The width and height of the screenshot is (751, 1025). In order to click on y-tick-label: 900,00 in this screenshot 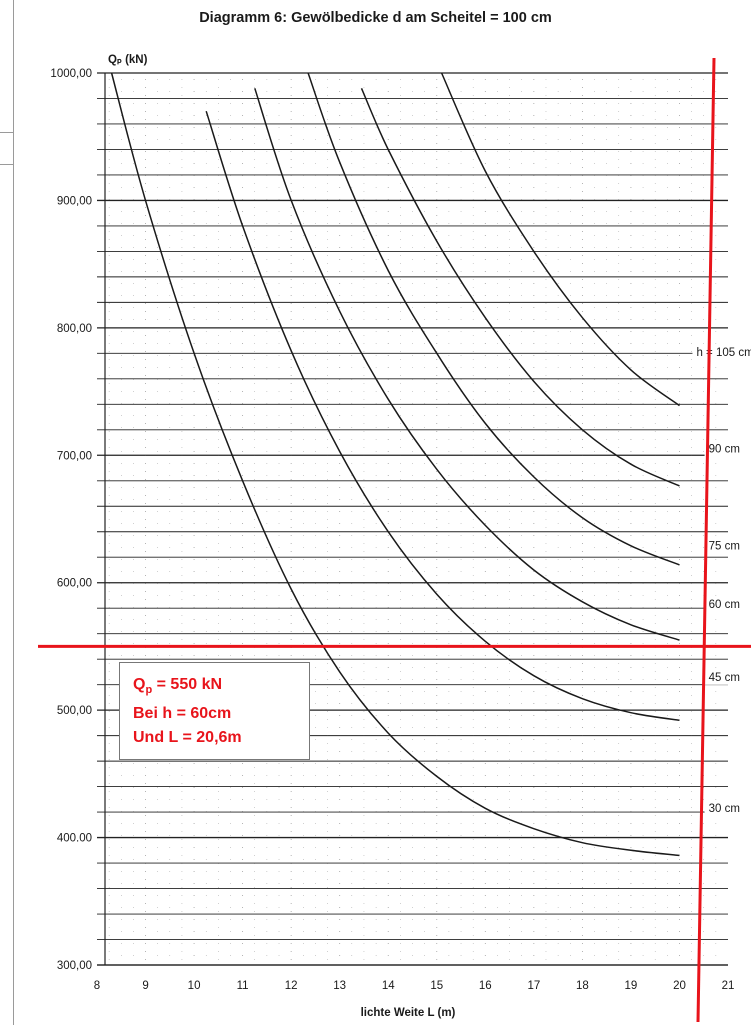, I will do `click(74, 201)`.